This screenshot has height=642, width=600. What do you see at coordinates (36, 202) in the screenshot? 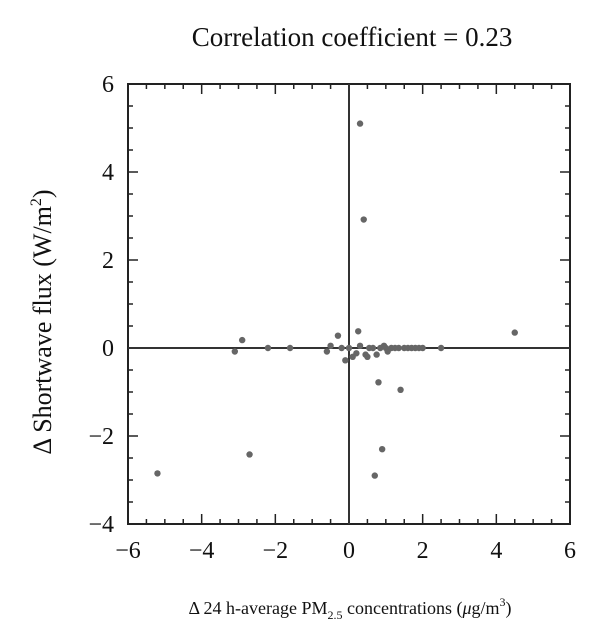
I see `y-label-sup: 2` at bounding box center [36, 202].